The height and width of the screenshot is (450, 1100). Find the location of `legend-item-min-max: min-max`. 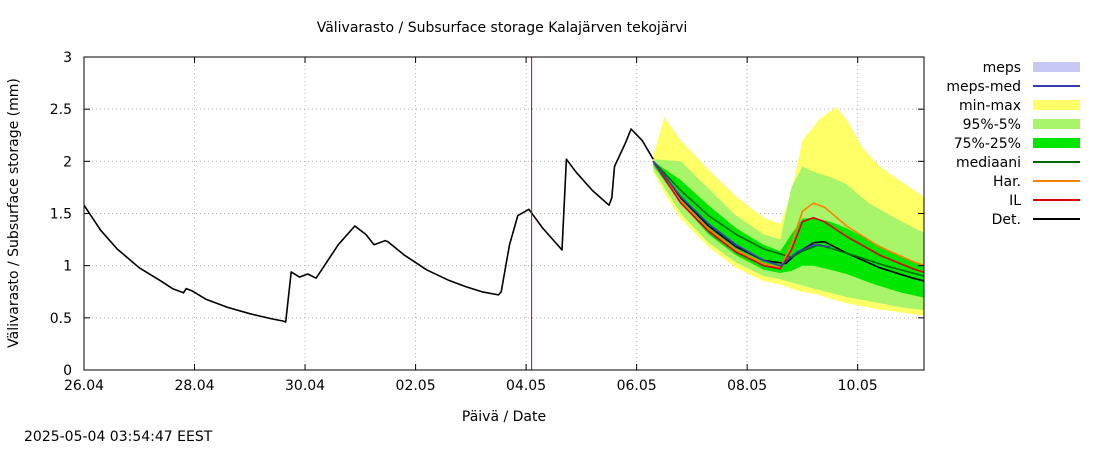

legend-item-min-max: min-max is located at coordinates (1019, 106).